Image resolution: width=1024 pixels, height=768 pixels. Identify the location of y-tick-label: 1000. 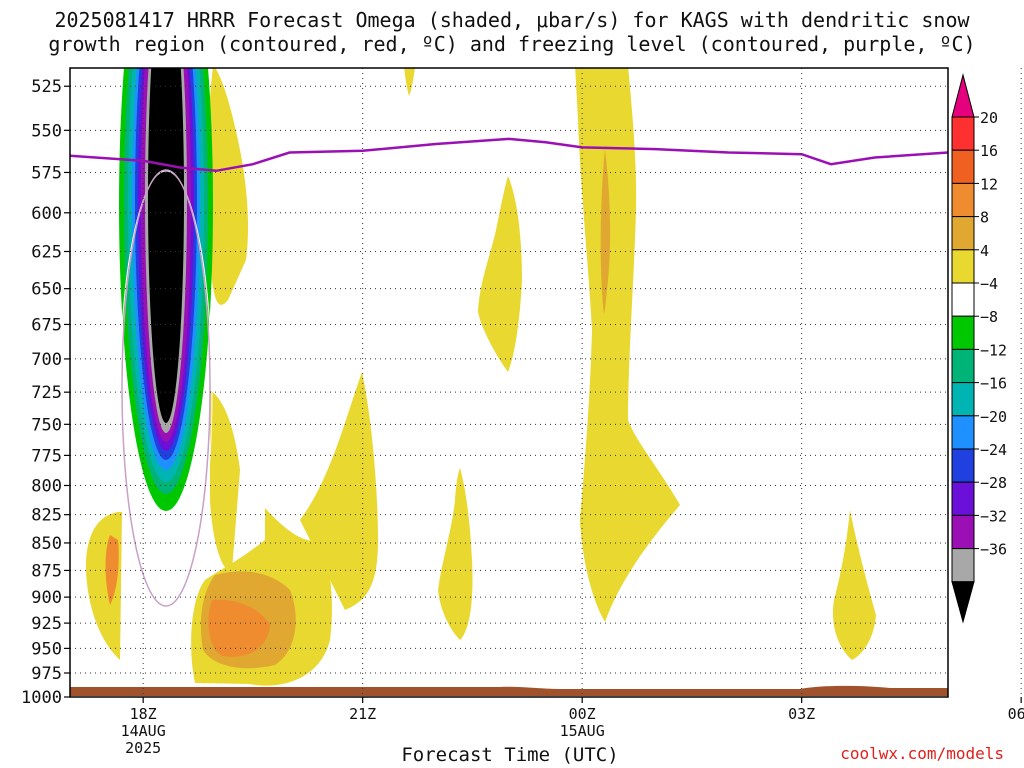
(41, 698).